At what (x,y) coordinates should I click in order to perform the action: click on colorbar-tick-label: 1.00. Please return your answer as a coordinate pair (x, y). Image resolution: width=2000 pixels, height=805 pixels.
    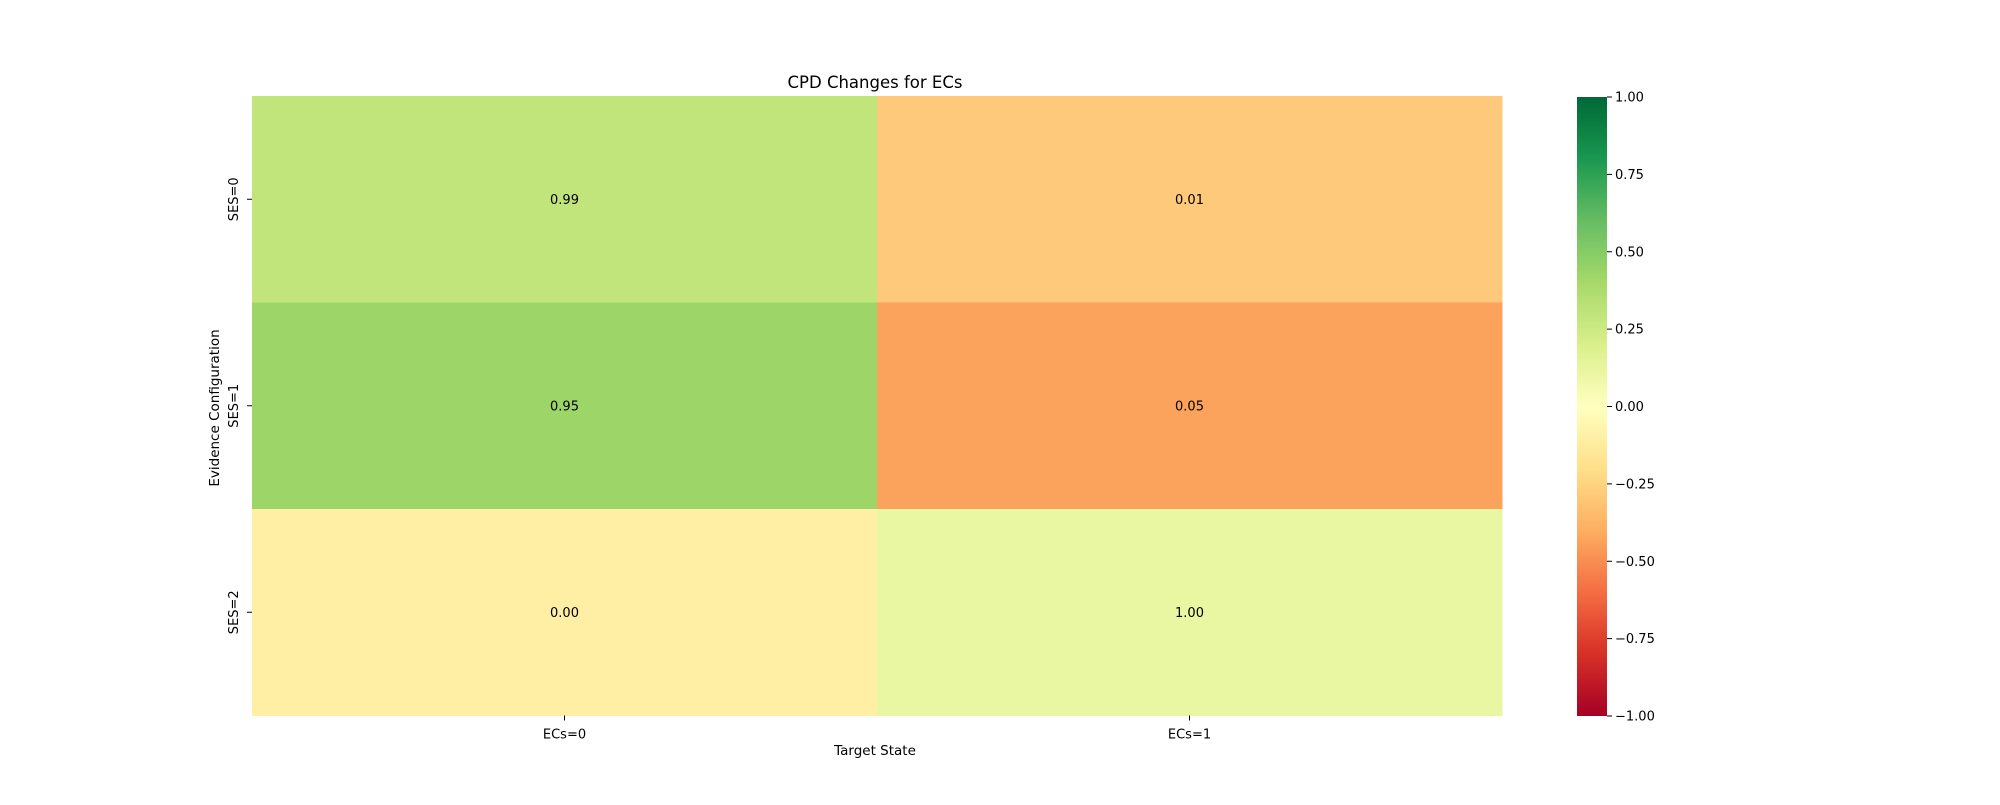
    Looking at the image, I should click on (1629, 98).